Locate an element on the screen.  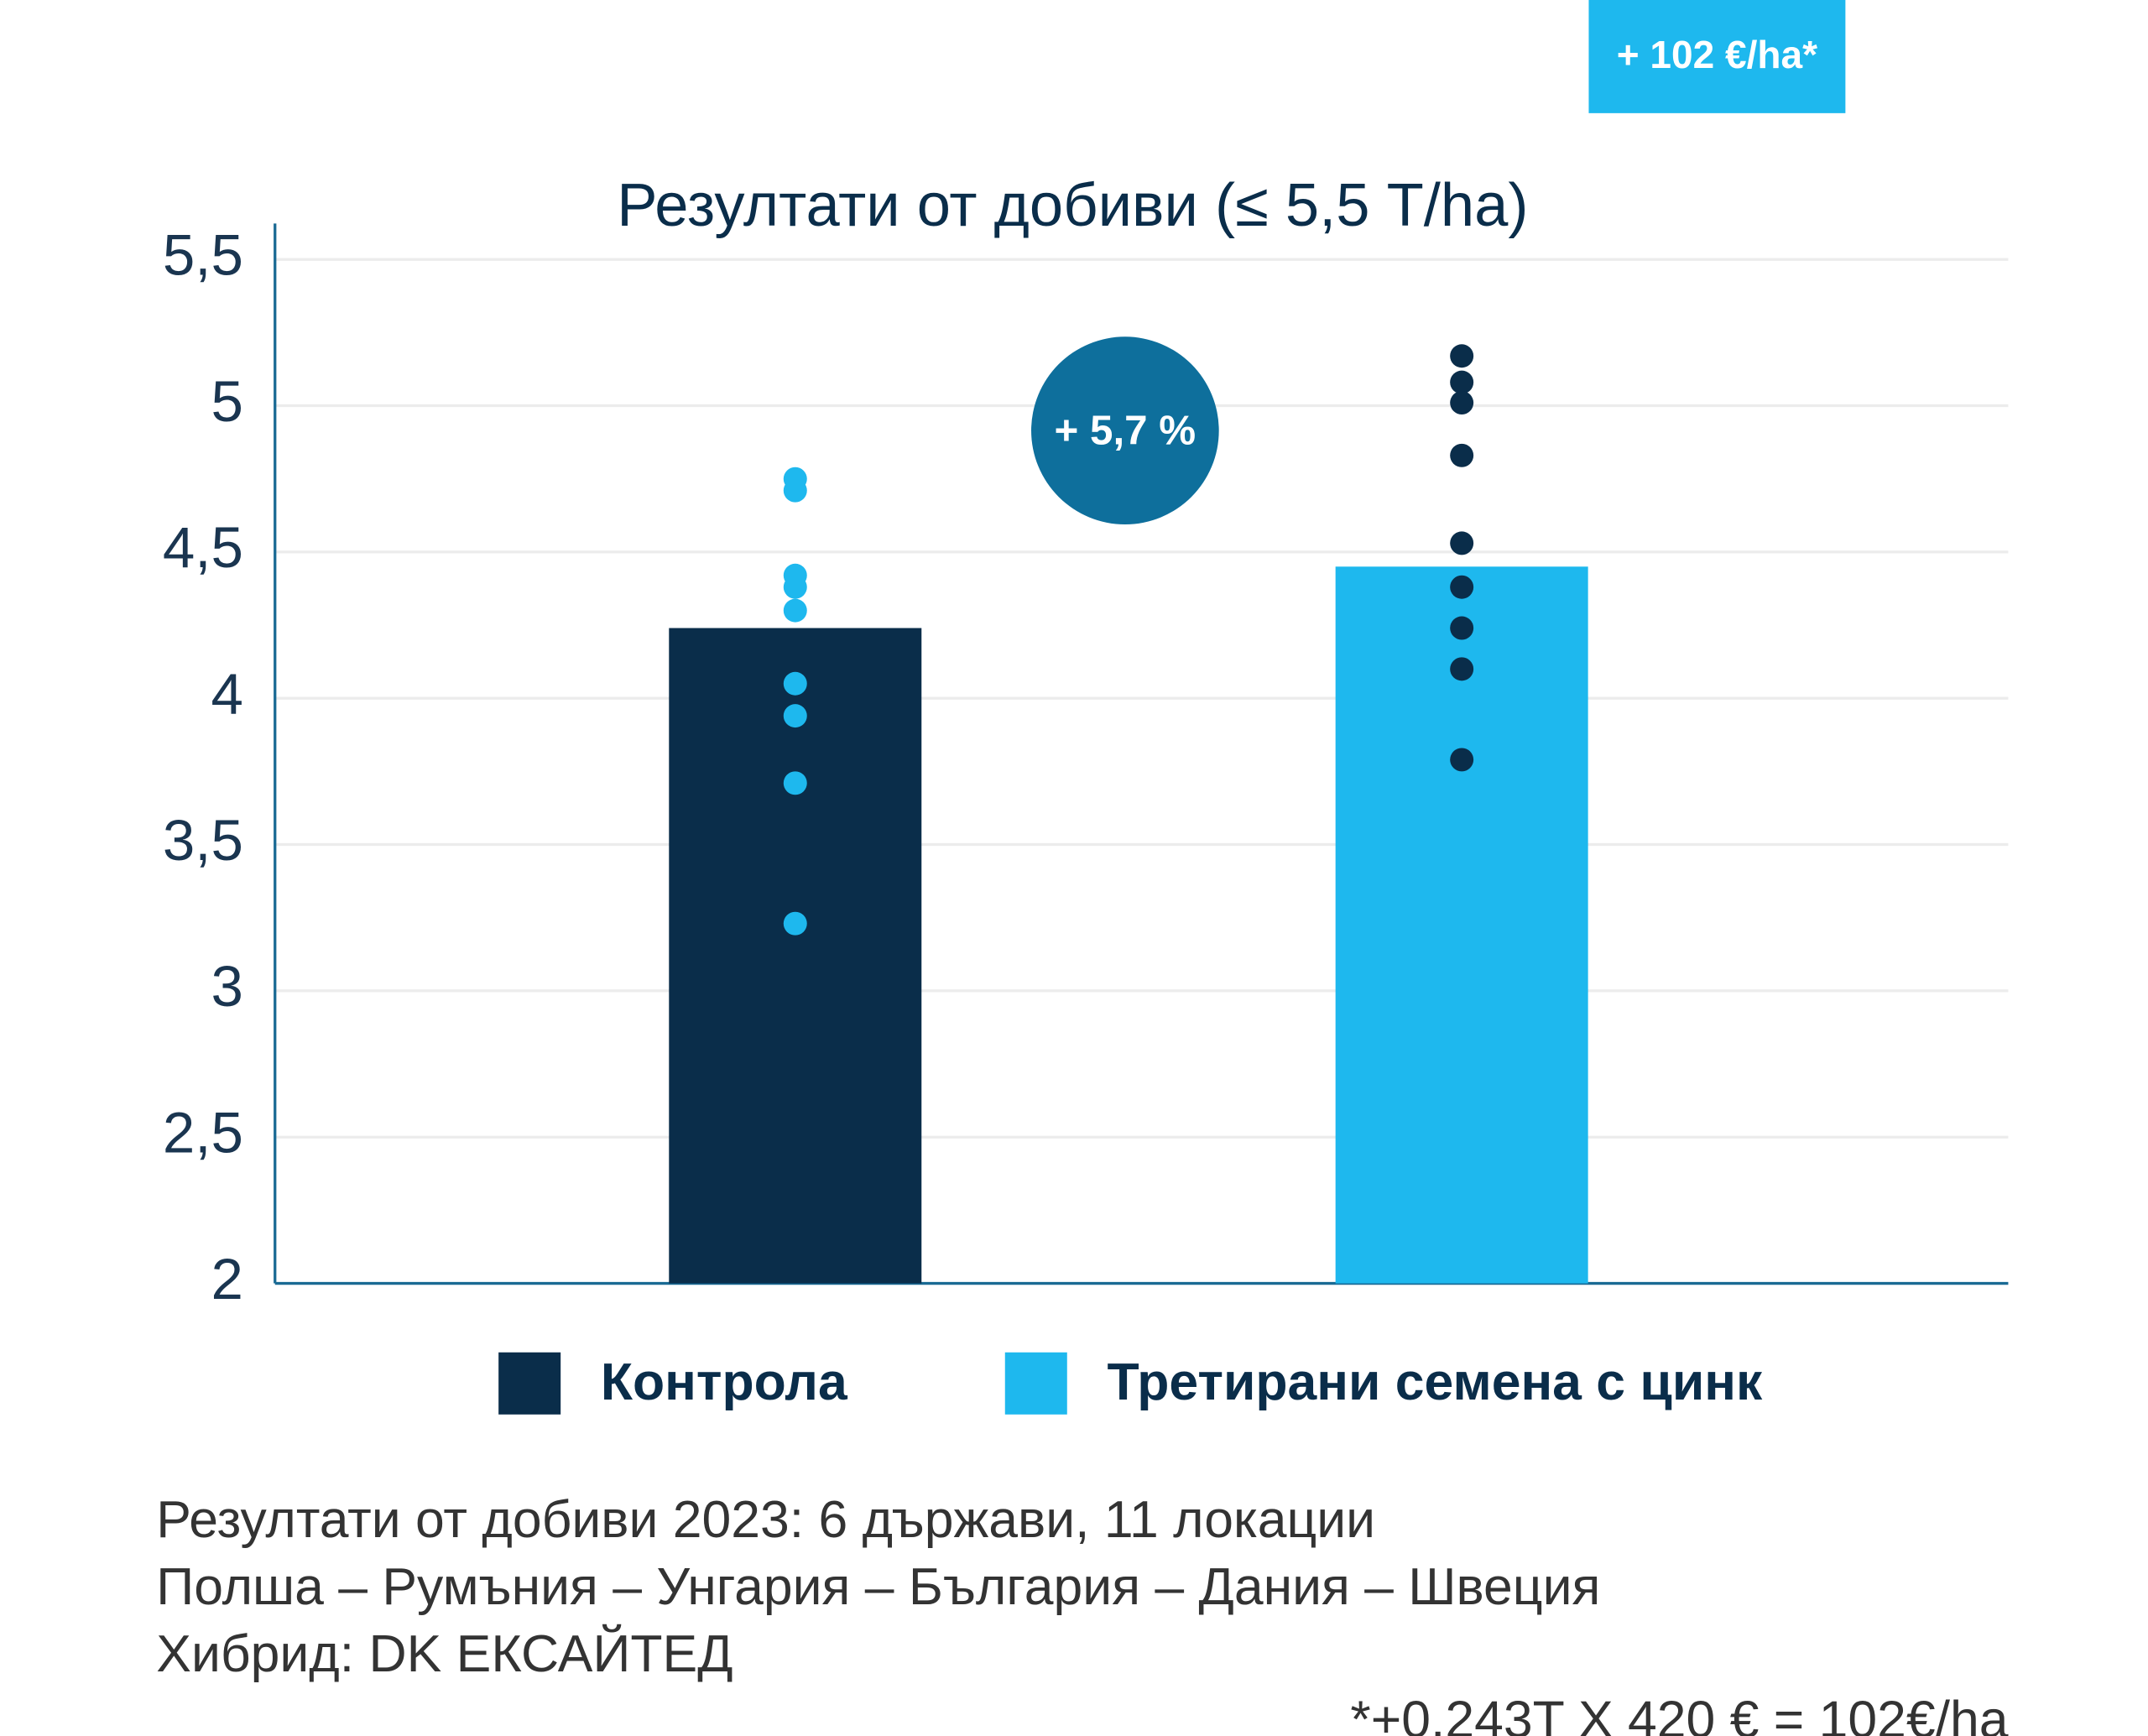
legend-label: Контрола is located at coordinates (725, 1382).